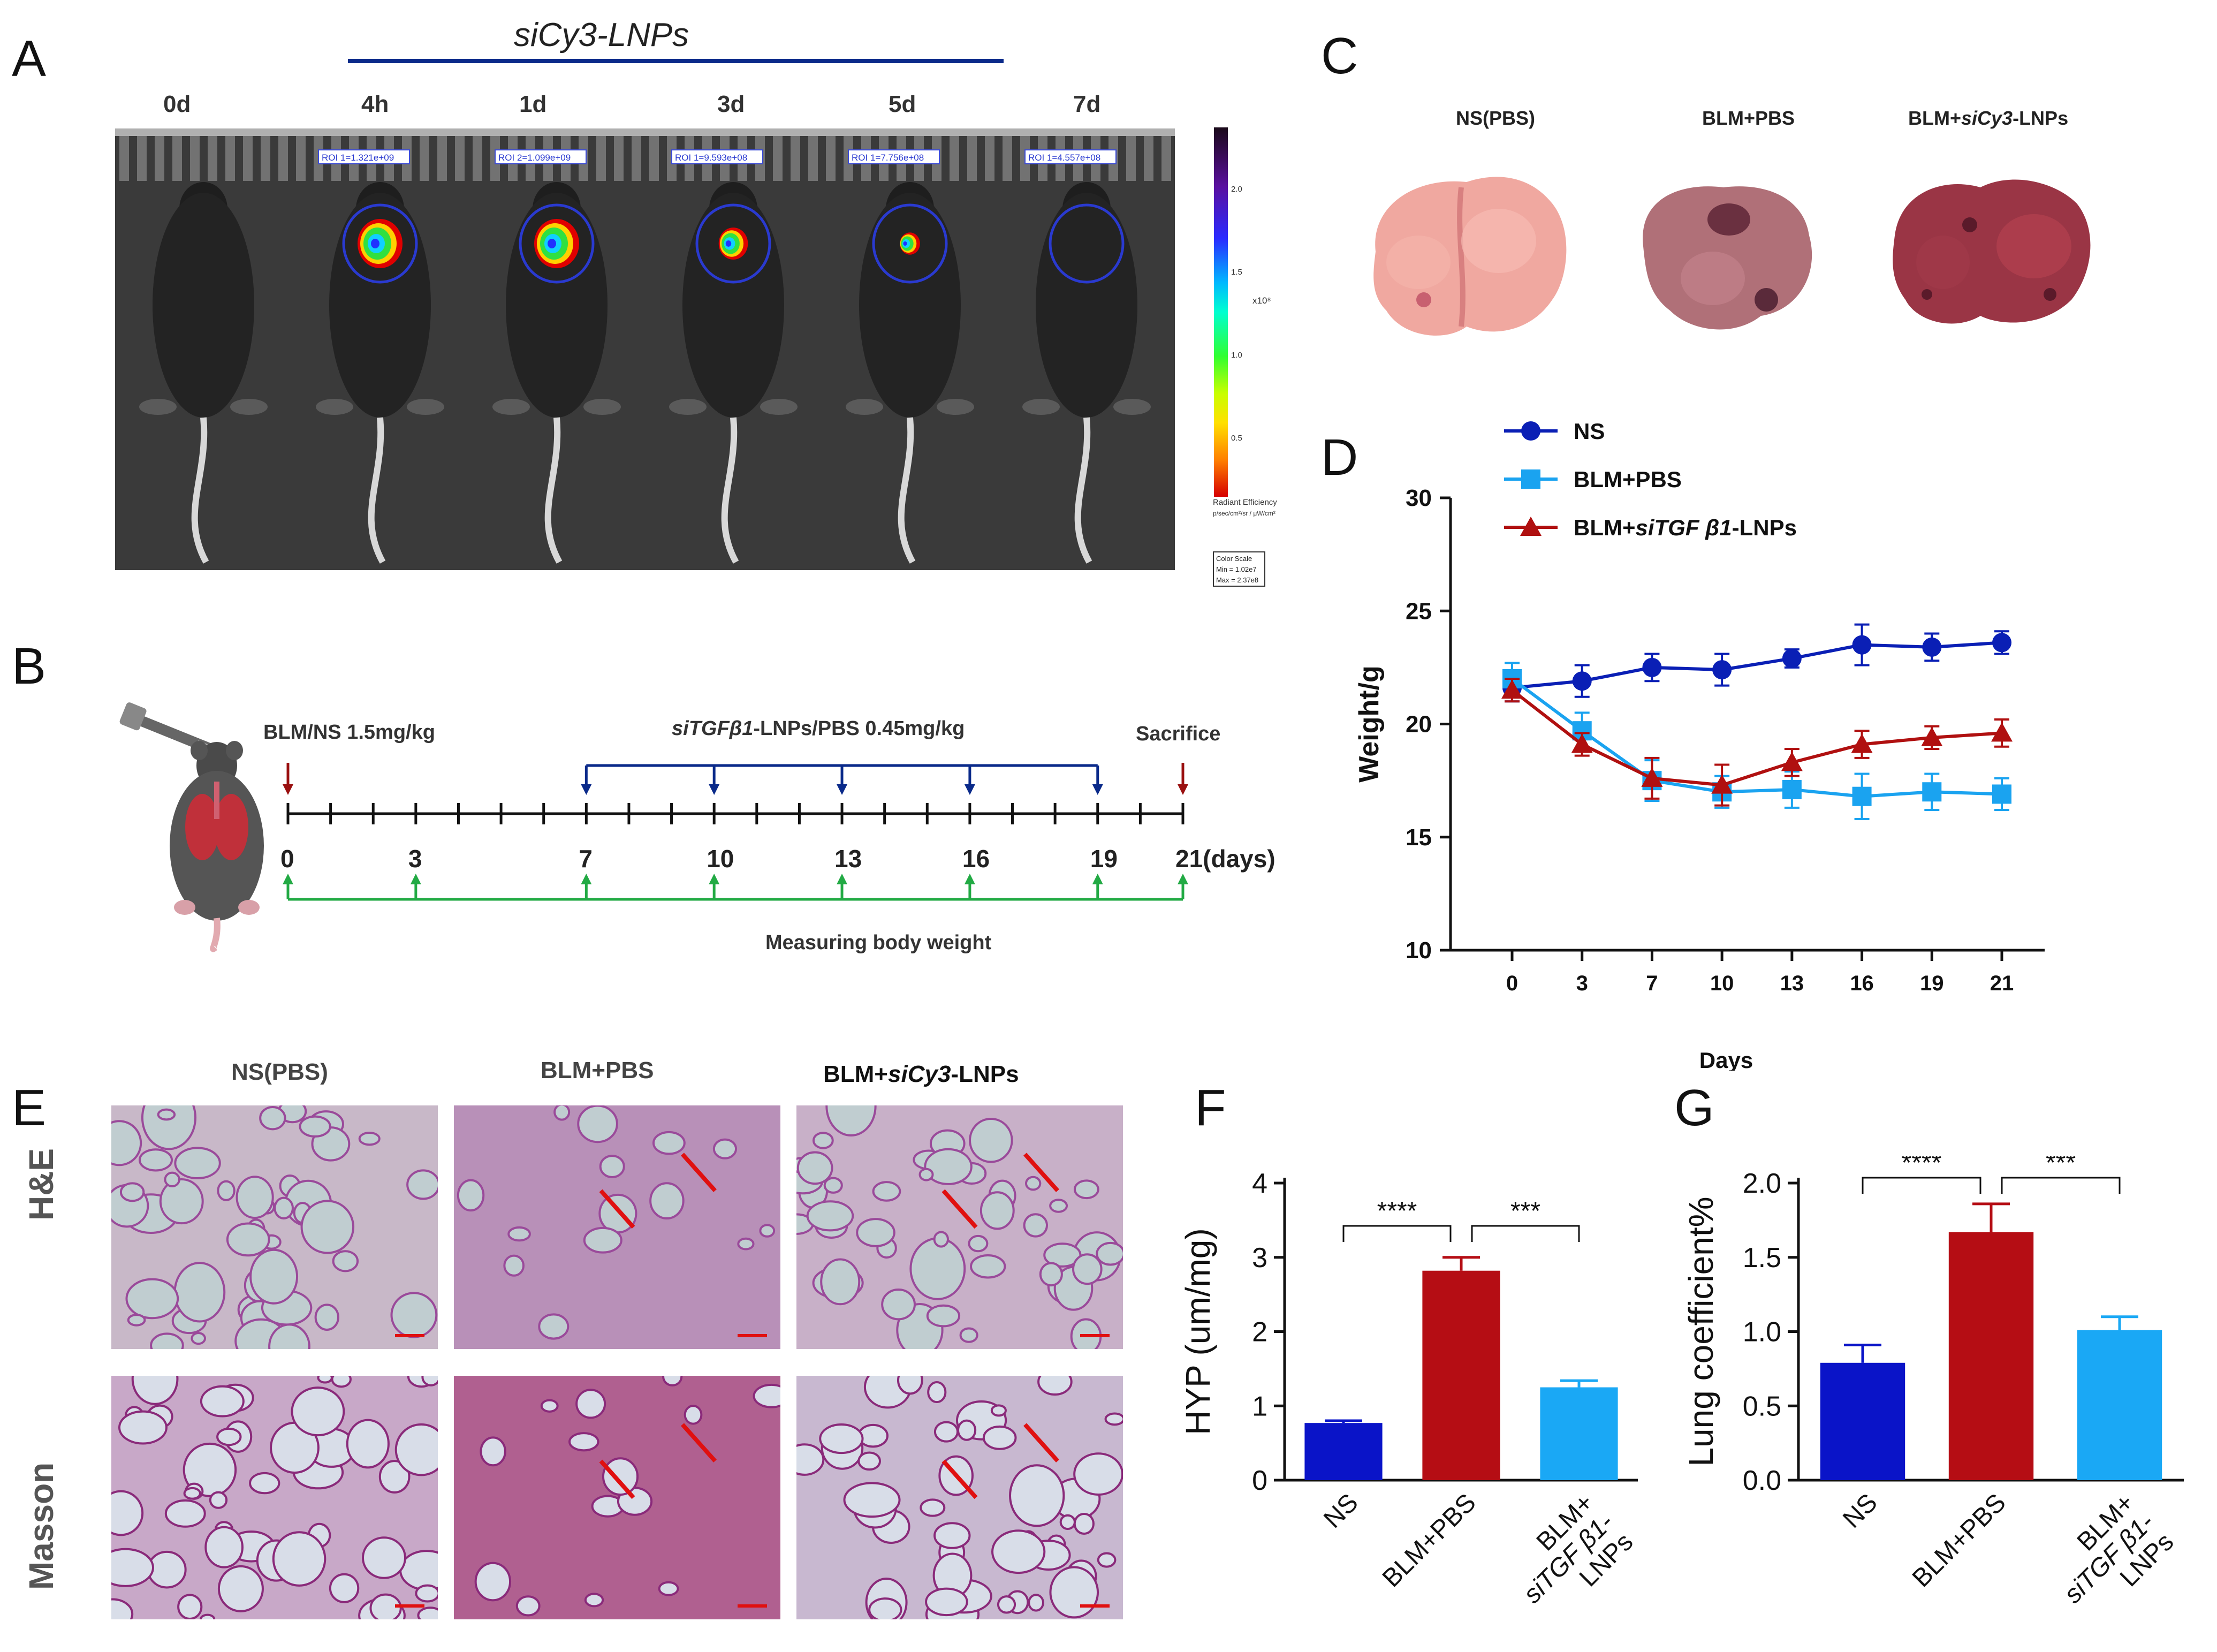 The height and width of the screenshot is (1652, 2217). Describe the element at coordinates (1419, 951) in the screenshot. I see `y-tick-label: 10` at that location.